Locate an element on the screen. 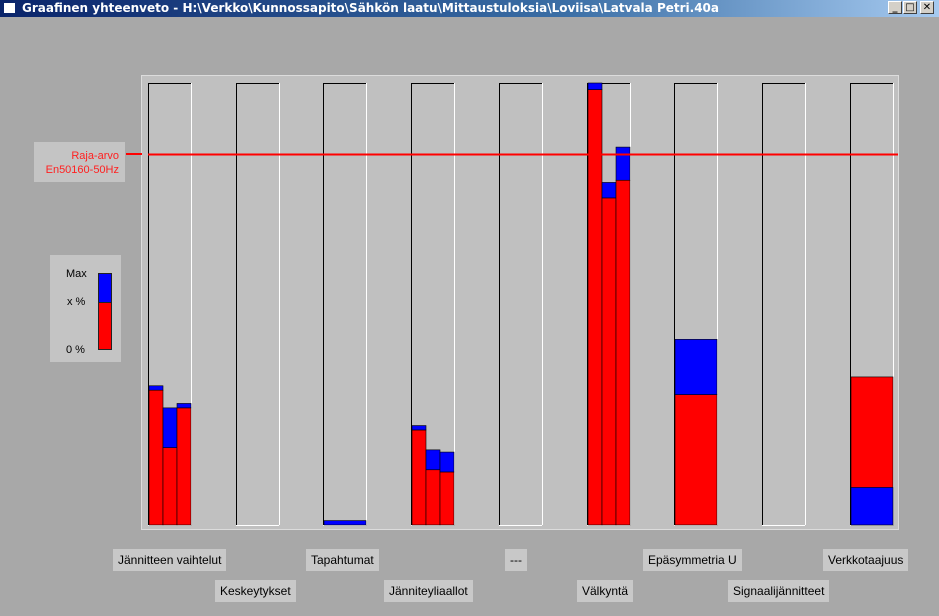  category-label-keskeytykset: Keskeytykset is located at coordinates (255, 591).